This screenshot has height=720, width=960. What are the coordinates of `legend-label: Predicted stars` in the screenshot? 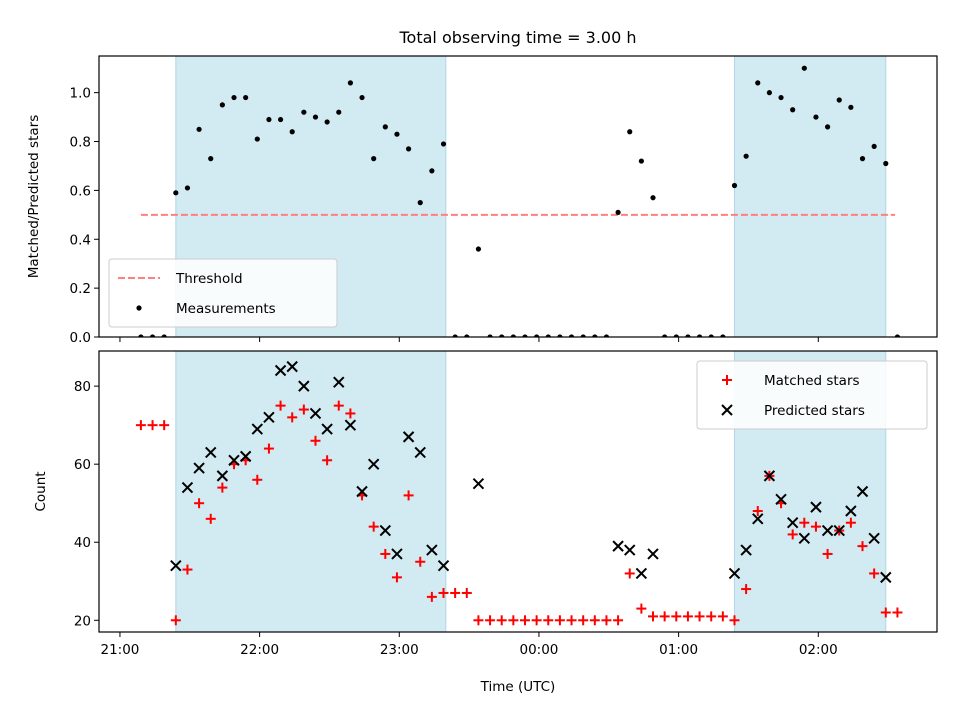 It's located at (814, 411).